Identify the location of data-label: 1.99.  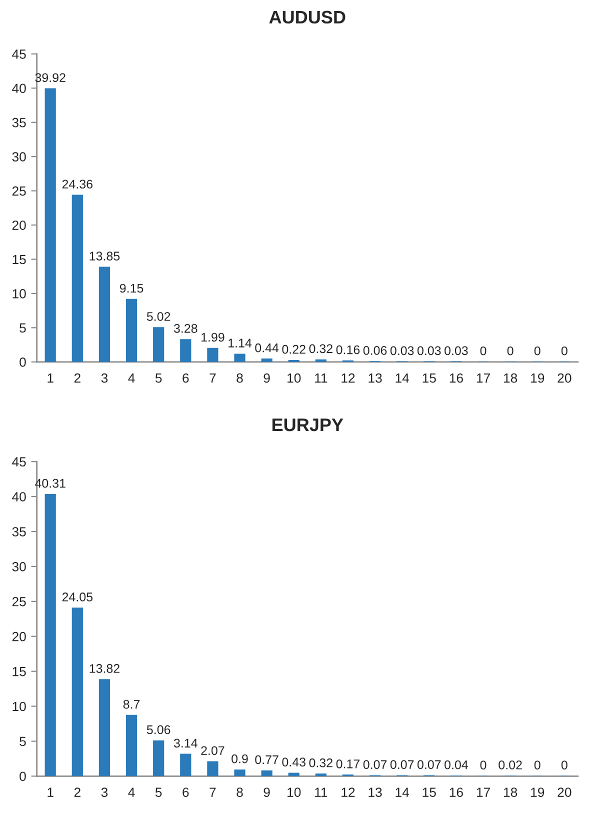
(212, 337).